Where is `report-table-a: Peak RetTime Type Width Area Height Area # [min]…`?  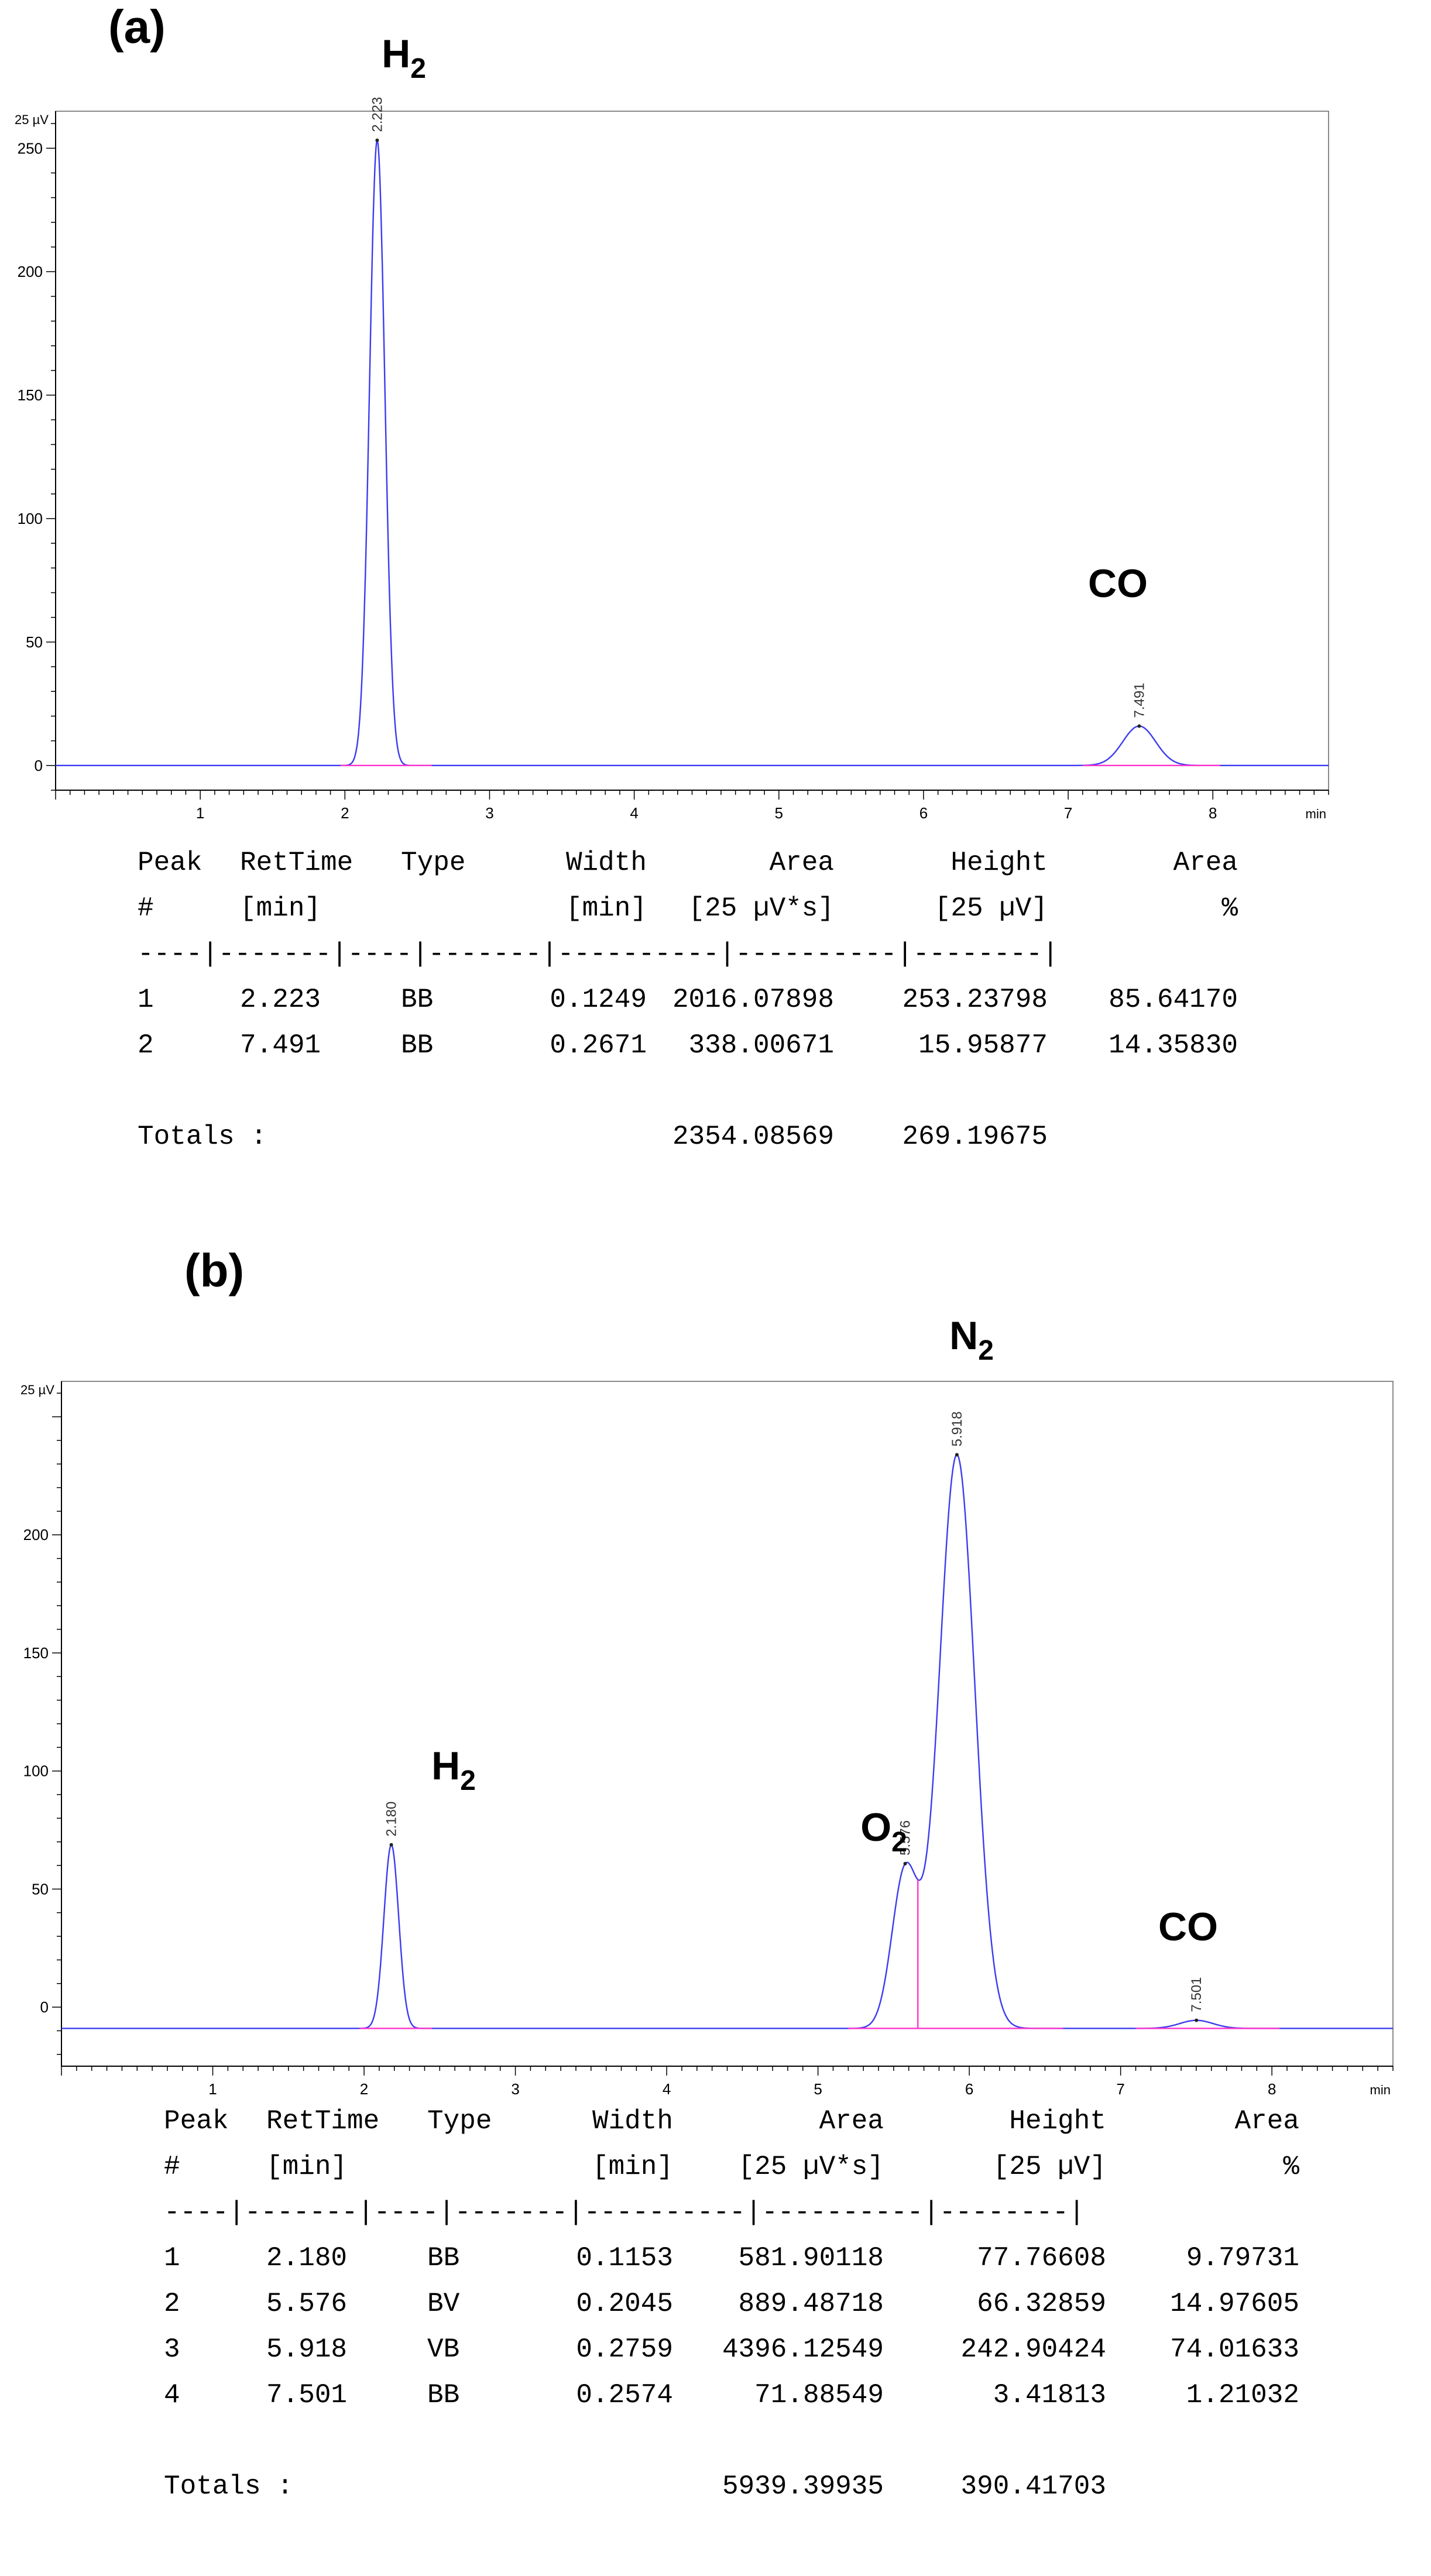
report-table-a: Peak RetTime Type Width Area Height Area # [min]… is located at coordinates (752, 1004).